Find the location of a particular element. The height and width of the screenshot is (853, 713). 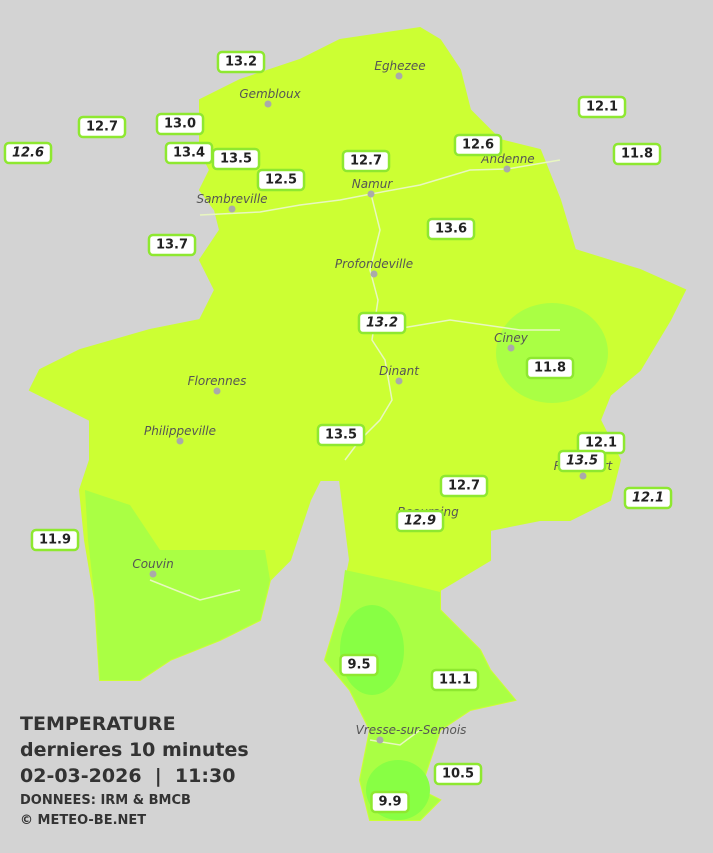

station: 13.0 is located at coordinates (180, 124).